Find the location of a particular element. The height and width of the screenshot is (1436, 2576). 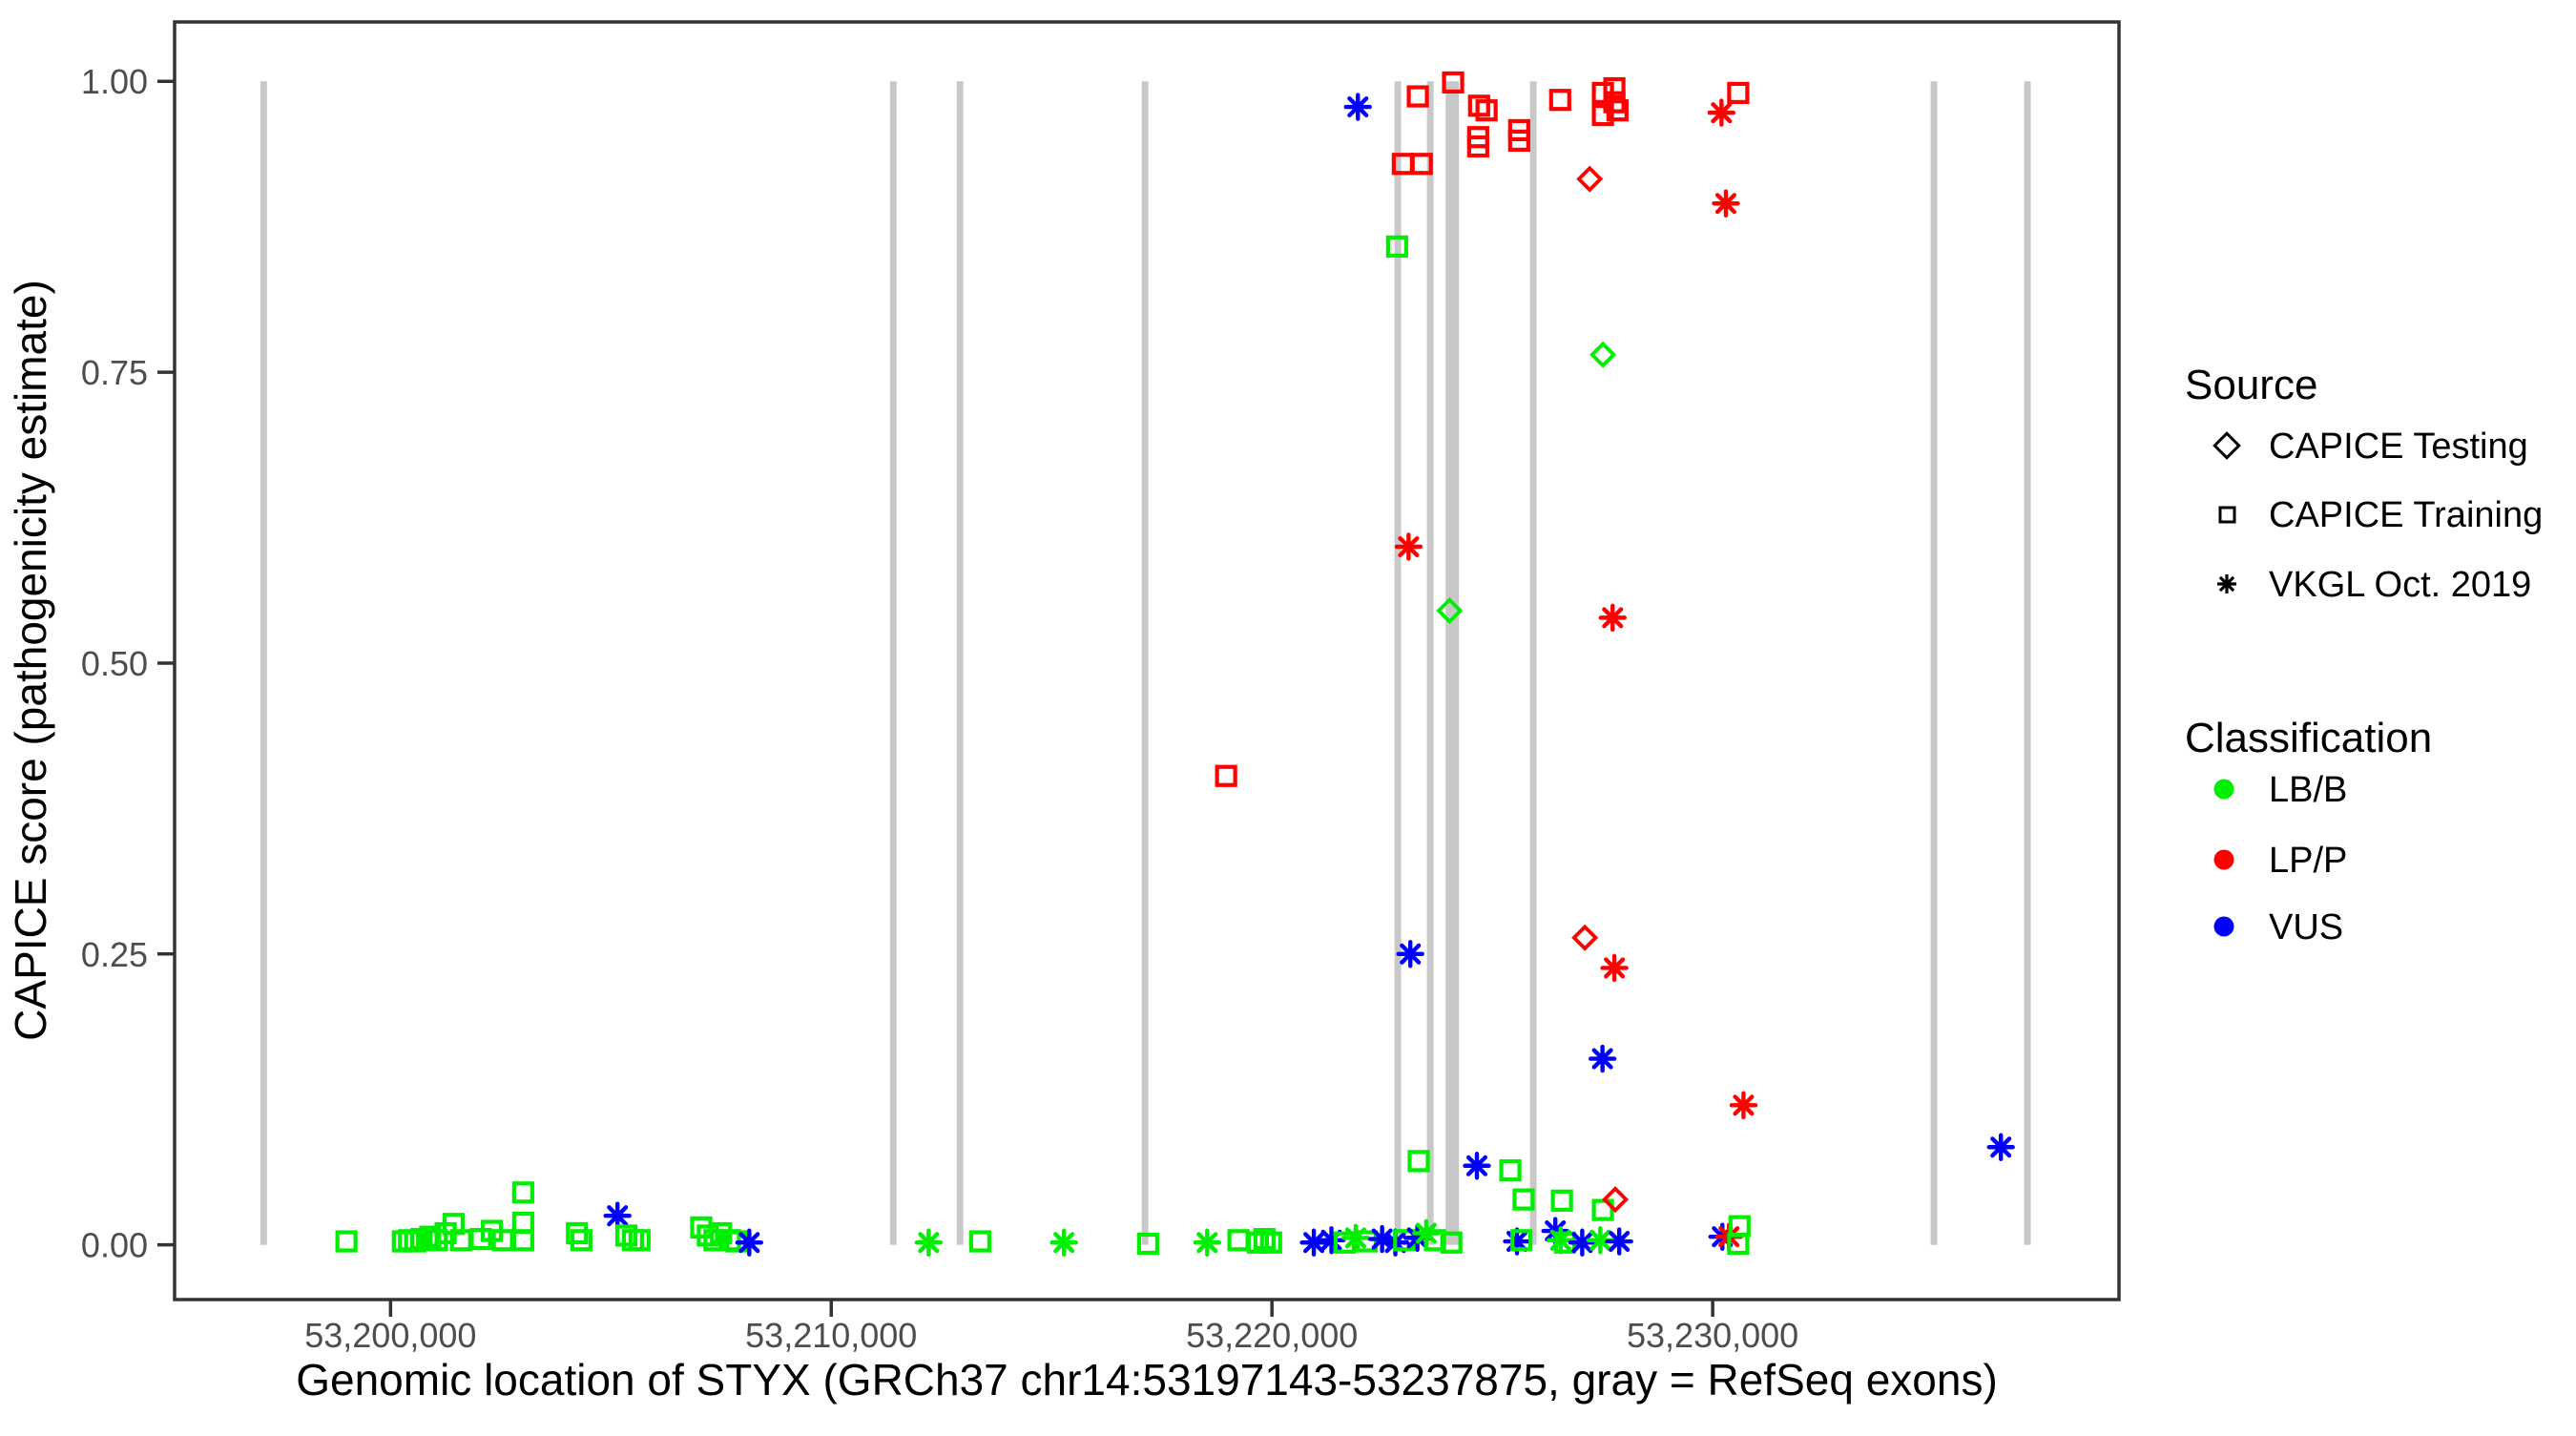

diamond-icon is located at coordinates (2226, 445).